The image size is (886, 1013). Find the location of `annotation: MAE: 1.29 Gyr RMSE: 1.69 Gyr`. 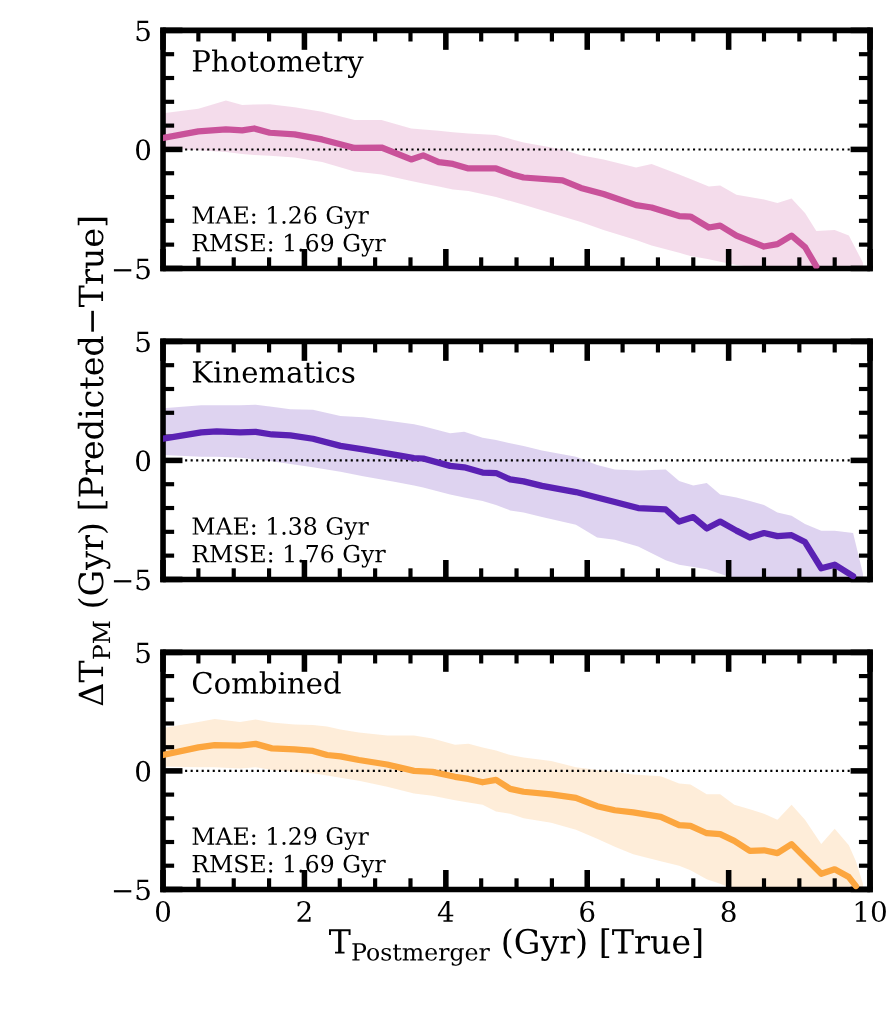

annotation: MAE: 1.29 Gyr RMSE: 1.69 Gyr is located at coordinates (289, 852).